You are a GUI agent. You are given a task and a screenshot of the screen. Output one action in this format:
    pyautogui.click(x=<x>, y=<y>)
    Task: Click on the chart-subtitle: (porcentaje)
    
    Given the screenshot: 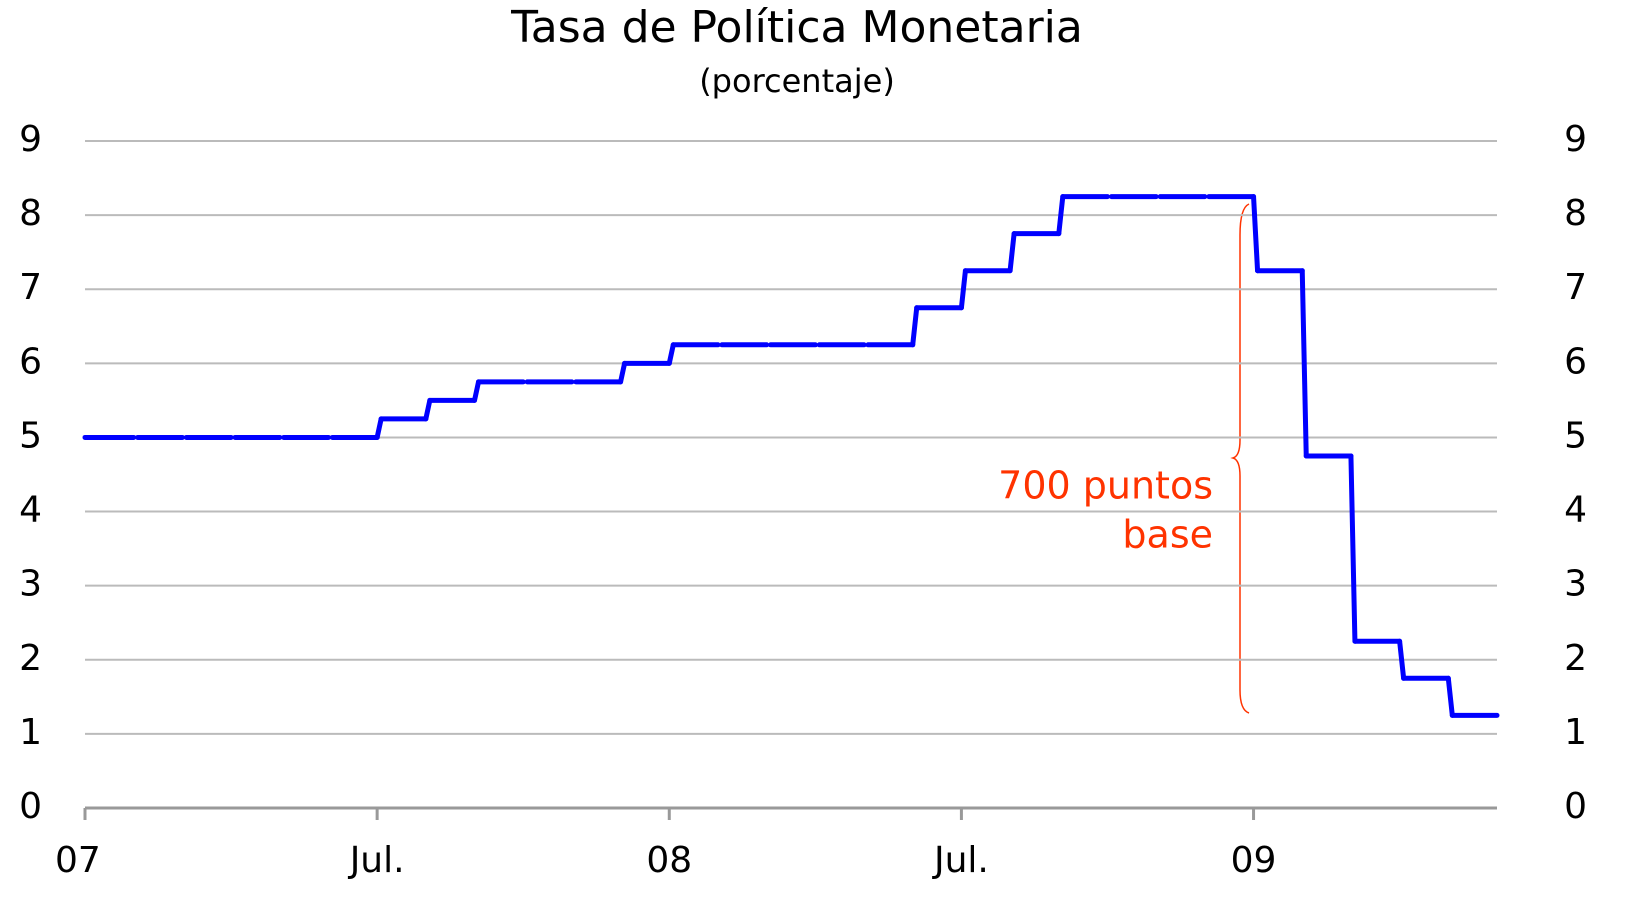 What is the action you would take?
    pyautogui.click(x=797, y=81)
    